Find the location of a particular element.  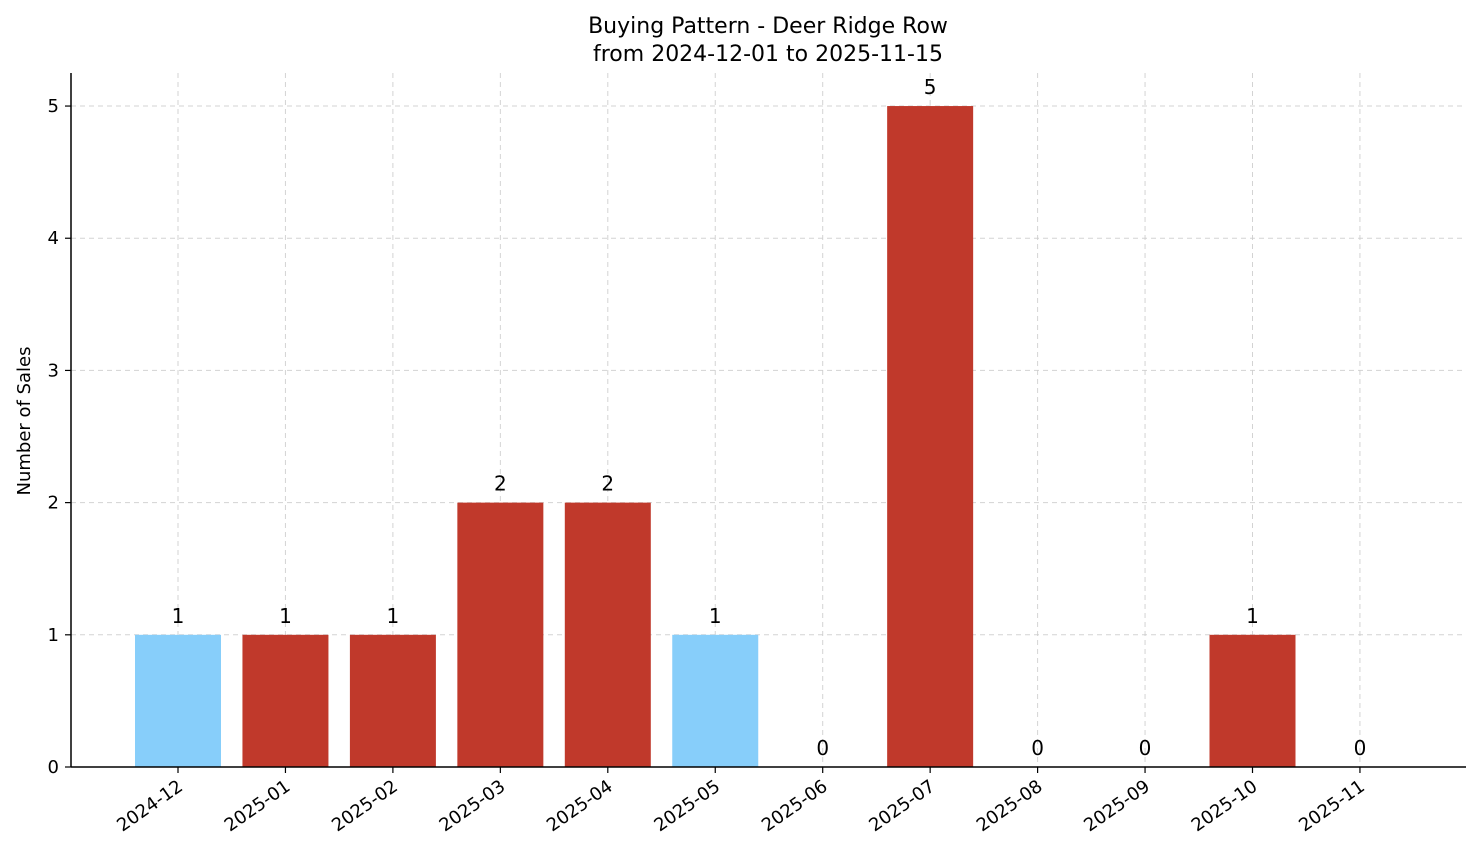

x-tick-label-2025-11: 2025-11 is located at coordinates (1332, 806).